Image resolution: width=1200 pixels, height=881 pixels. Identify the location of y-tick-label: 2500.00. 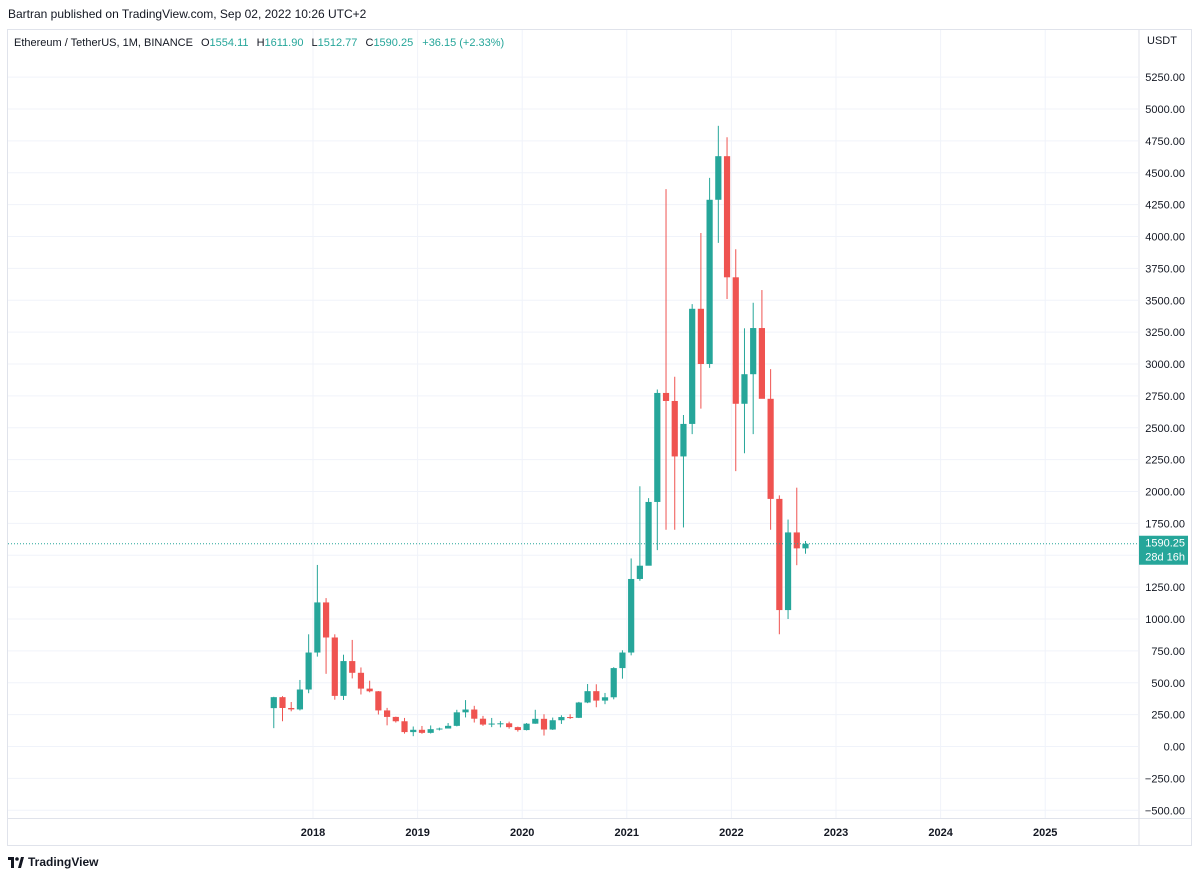
(1165, 429).